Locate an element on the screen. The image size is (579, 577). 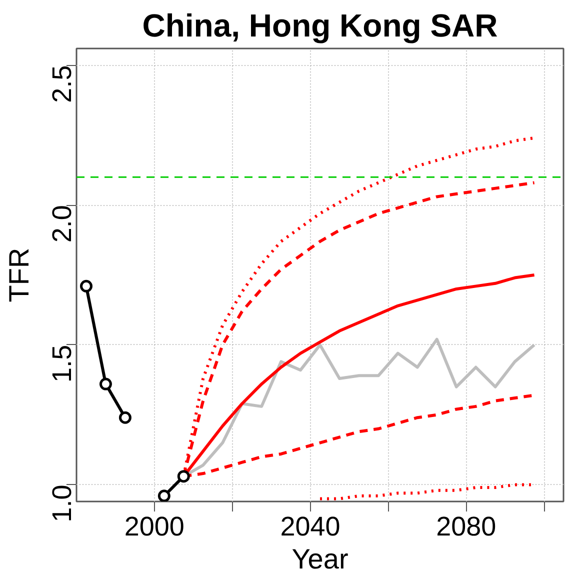
y-tick-label: 2.0 is located at coordinates (62, 224).